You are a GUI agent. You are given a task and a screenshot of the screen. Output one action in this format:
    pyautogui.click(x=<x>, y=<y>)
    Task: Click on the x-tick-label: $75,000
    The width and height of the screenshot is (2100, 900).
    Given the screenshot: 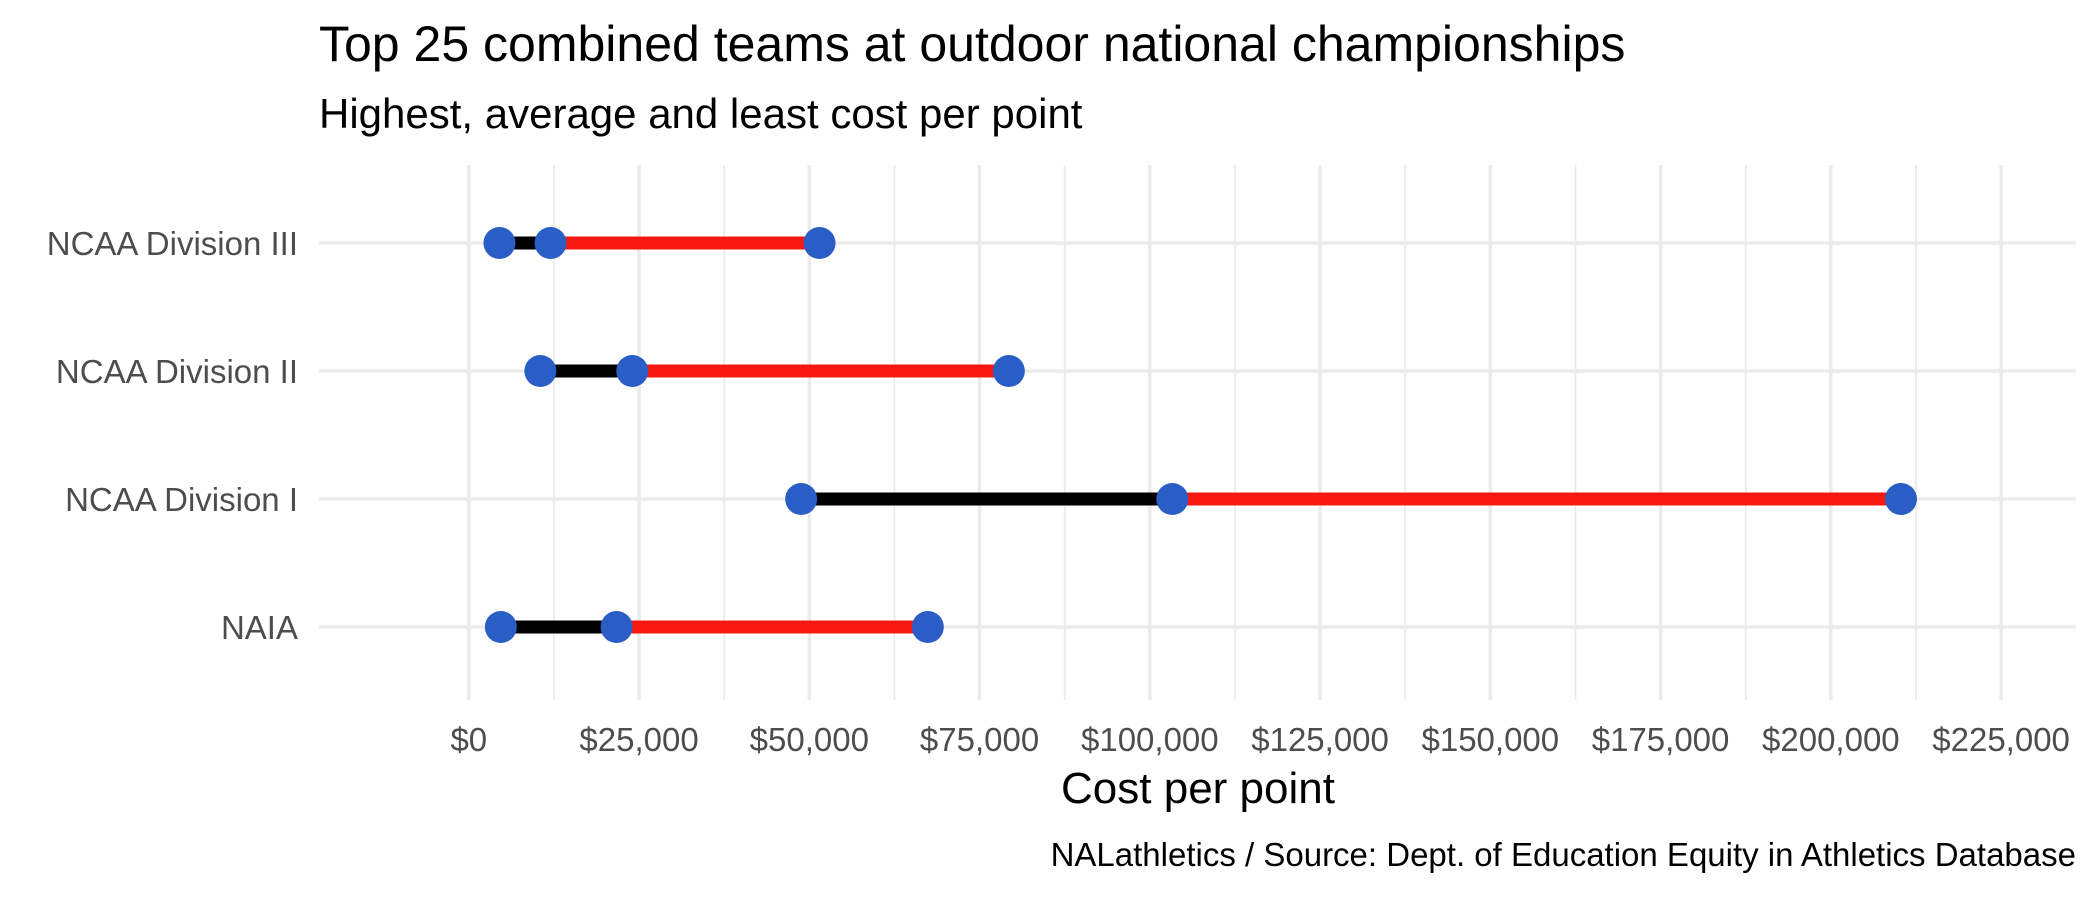 What is the action you would take?
    pyautogui.click(x=979, y=739)
    